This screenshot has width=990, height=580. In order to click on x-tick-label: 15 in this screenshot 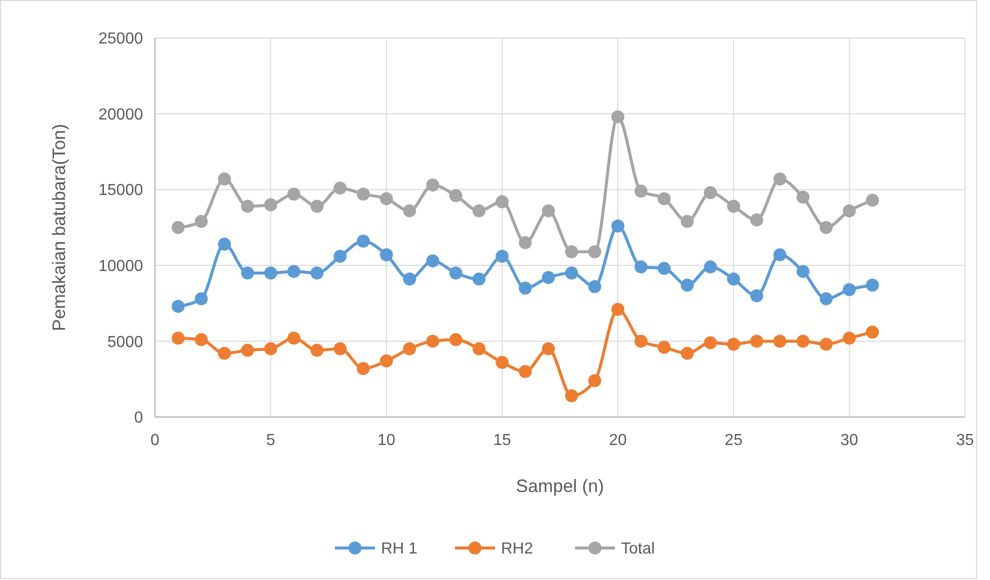, I will do `click(502, 440)`.